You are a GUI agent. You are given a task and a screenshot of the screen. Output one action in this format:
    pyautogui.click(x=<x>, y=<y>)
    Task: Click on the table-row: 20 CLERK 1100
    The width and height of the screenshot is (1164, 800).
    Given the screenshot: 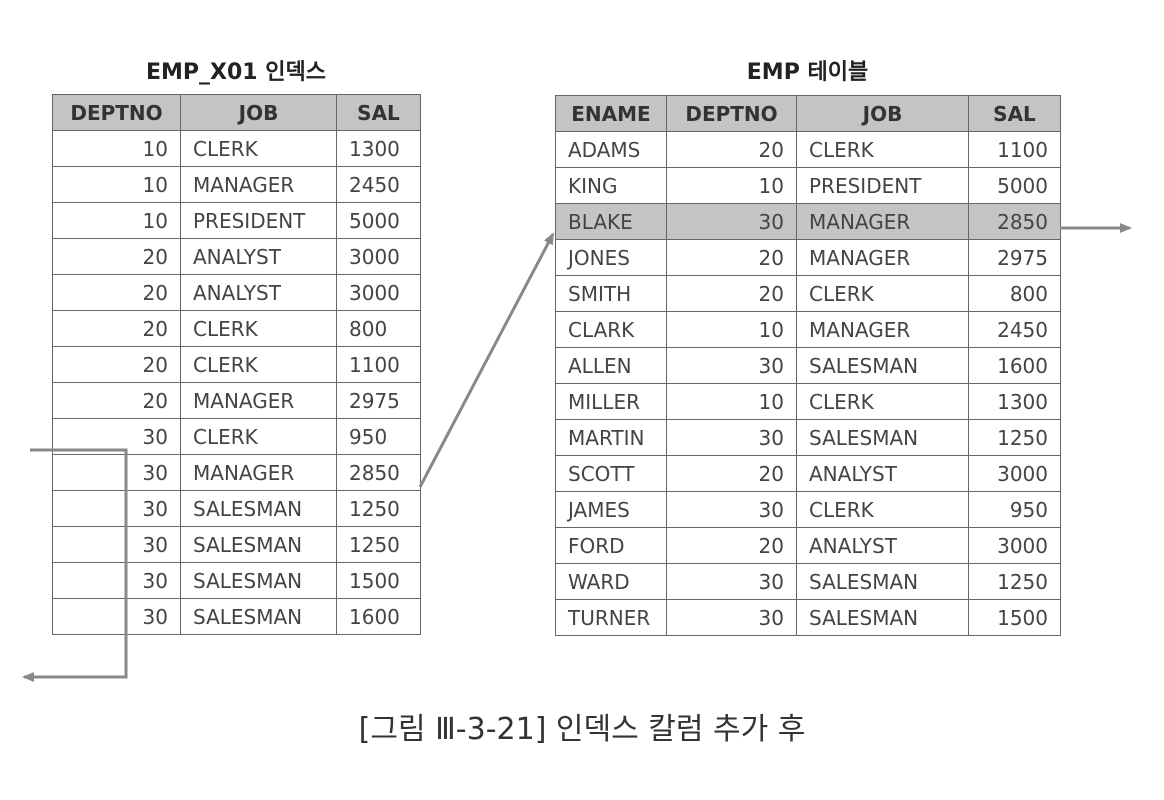 What is the action you would take?
    pyautogui.click(x=236, y=364)
    